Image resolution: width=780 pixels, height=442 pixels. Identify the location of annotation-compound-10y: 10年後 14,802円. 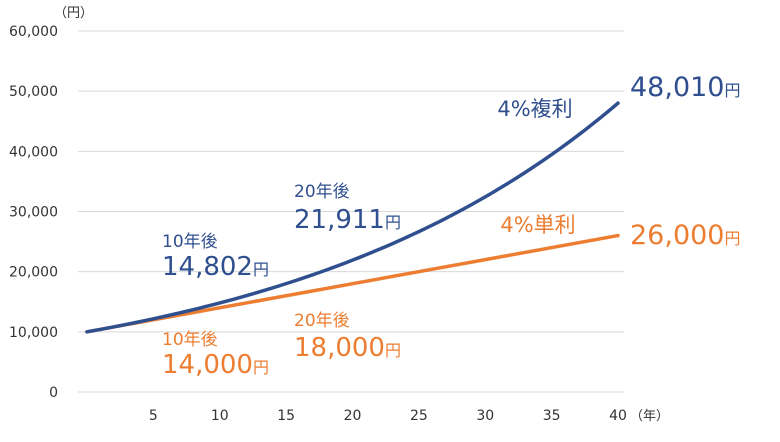
(215, 257).